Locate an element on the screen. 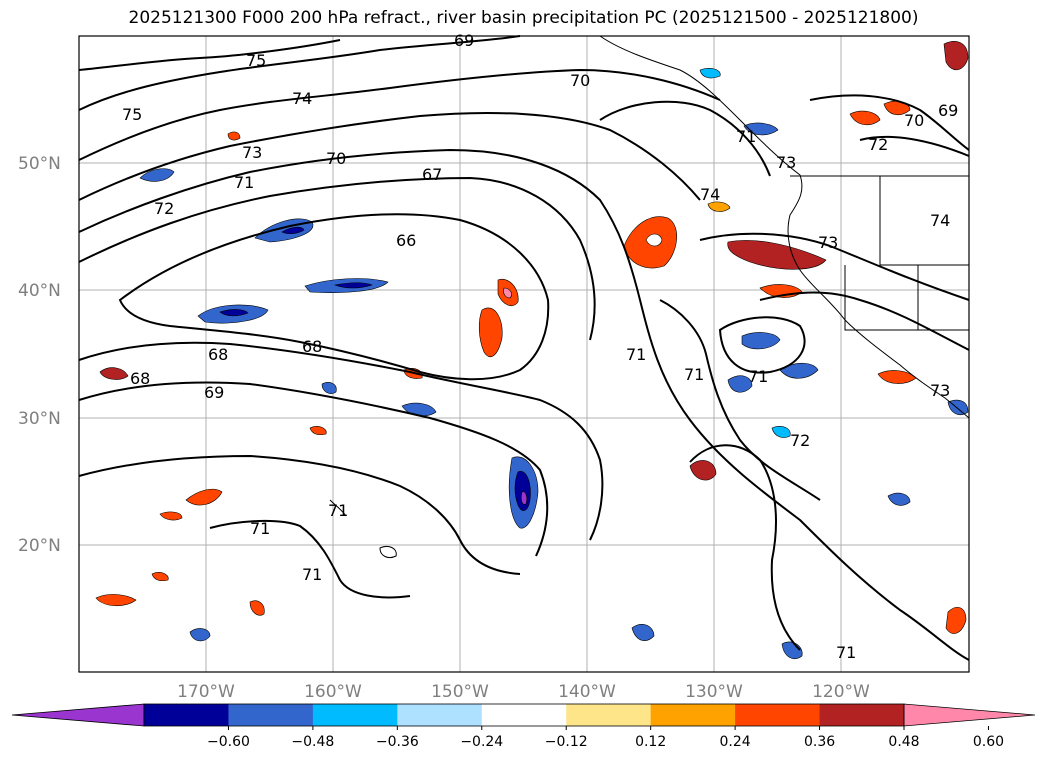 This screenshot has height=765, width=1047. colorbar-tick-label: 0.60 is located at coordinates (988, 742).